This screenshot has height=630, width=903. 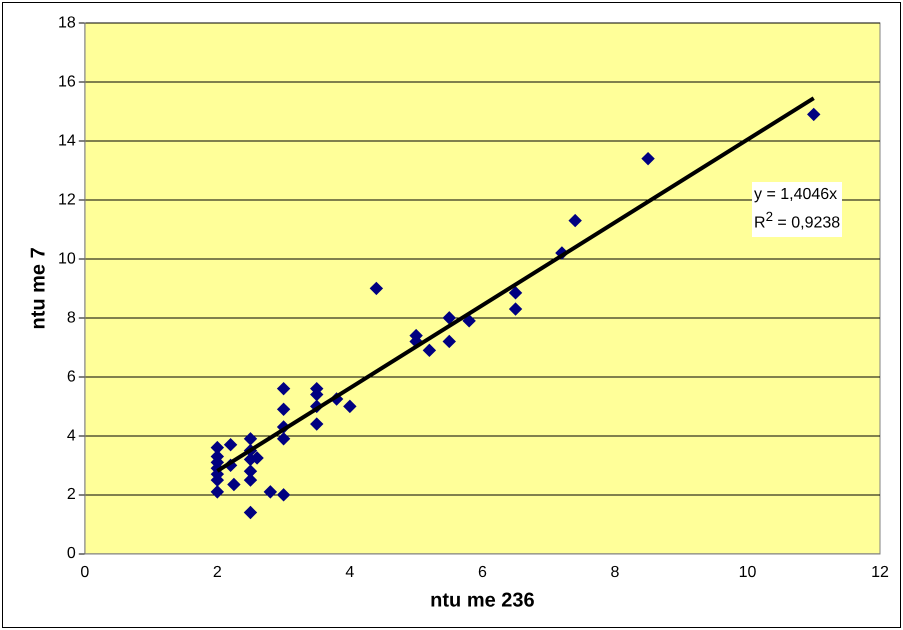 What do you see at coordinates (797, 221) in the screenshot?
I see `annotation: R$^{2}$ = 0,9238` at bounding box center [797, 221].